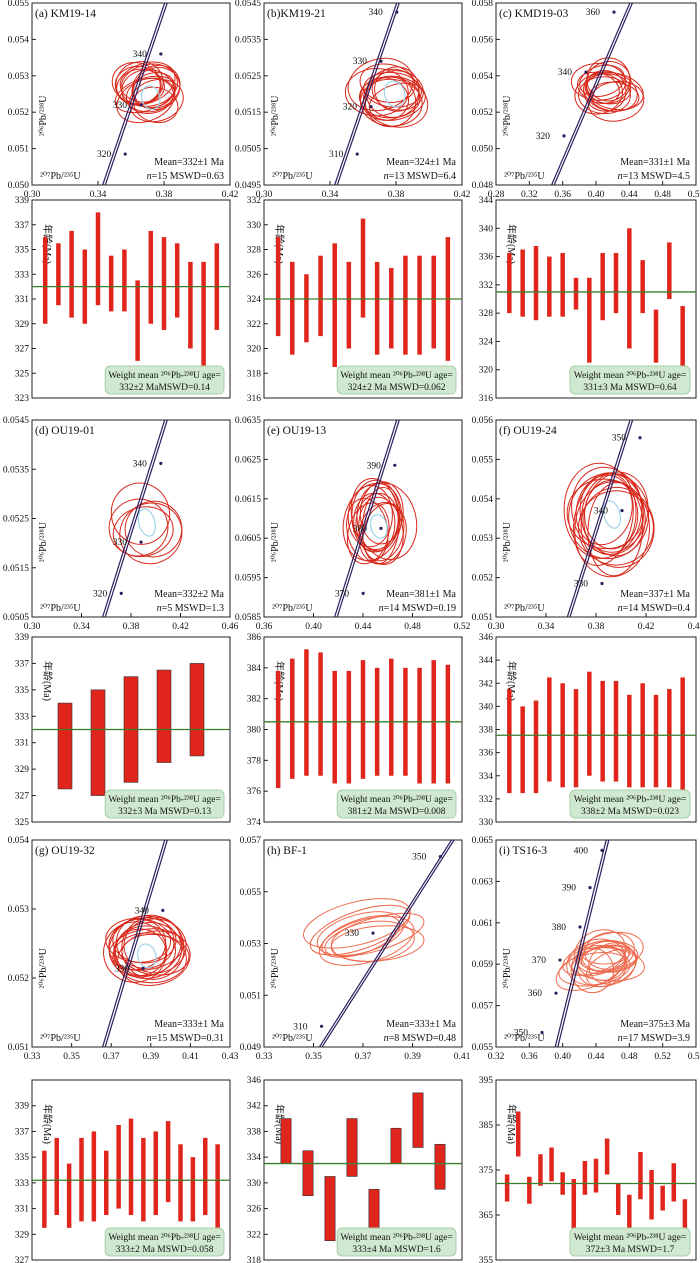 This screenshot has height=1263, width=700. What do you see at coordinates (662, 1057) in the screenshot?
I see `x-tick-label: 0.52` at bounding box center [662, 1057].